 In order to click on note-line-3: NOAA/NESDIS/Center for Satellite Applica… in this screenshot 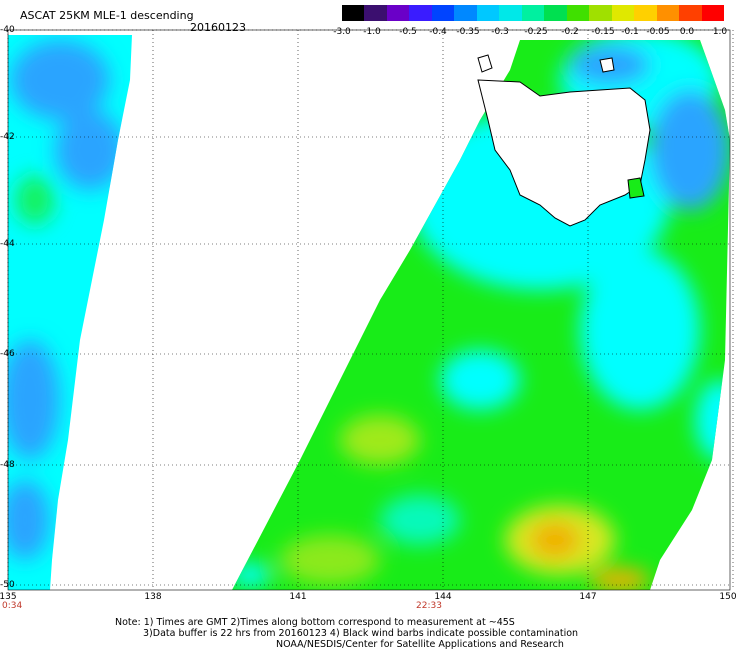, I will do `click(420, 644)`.